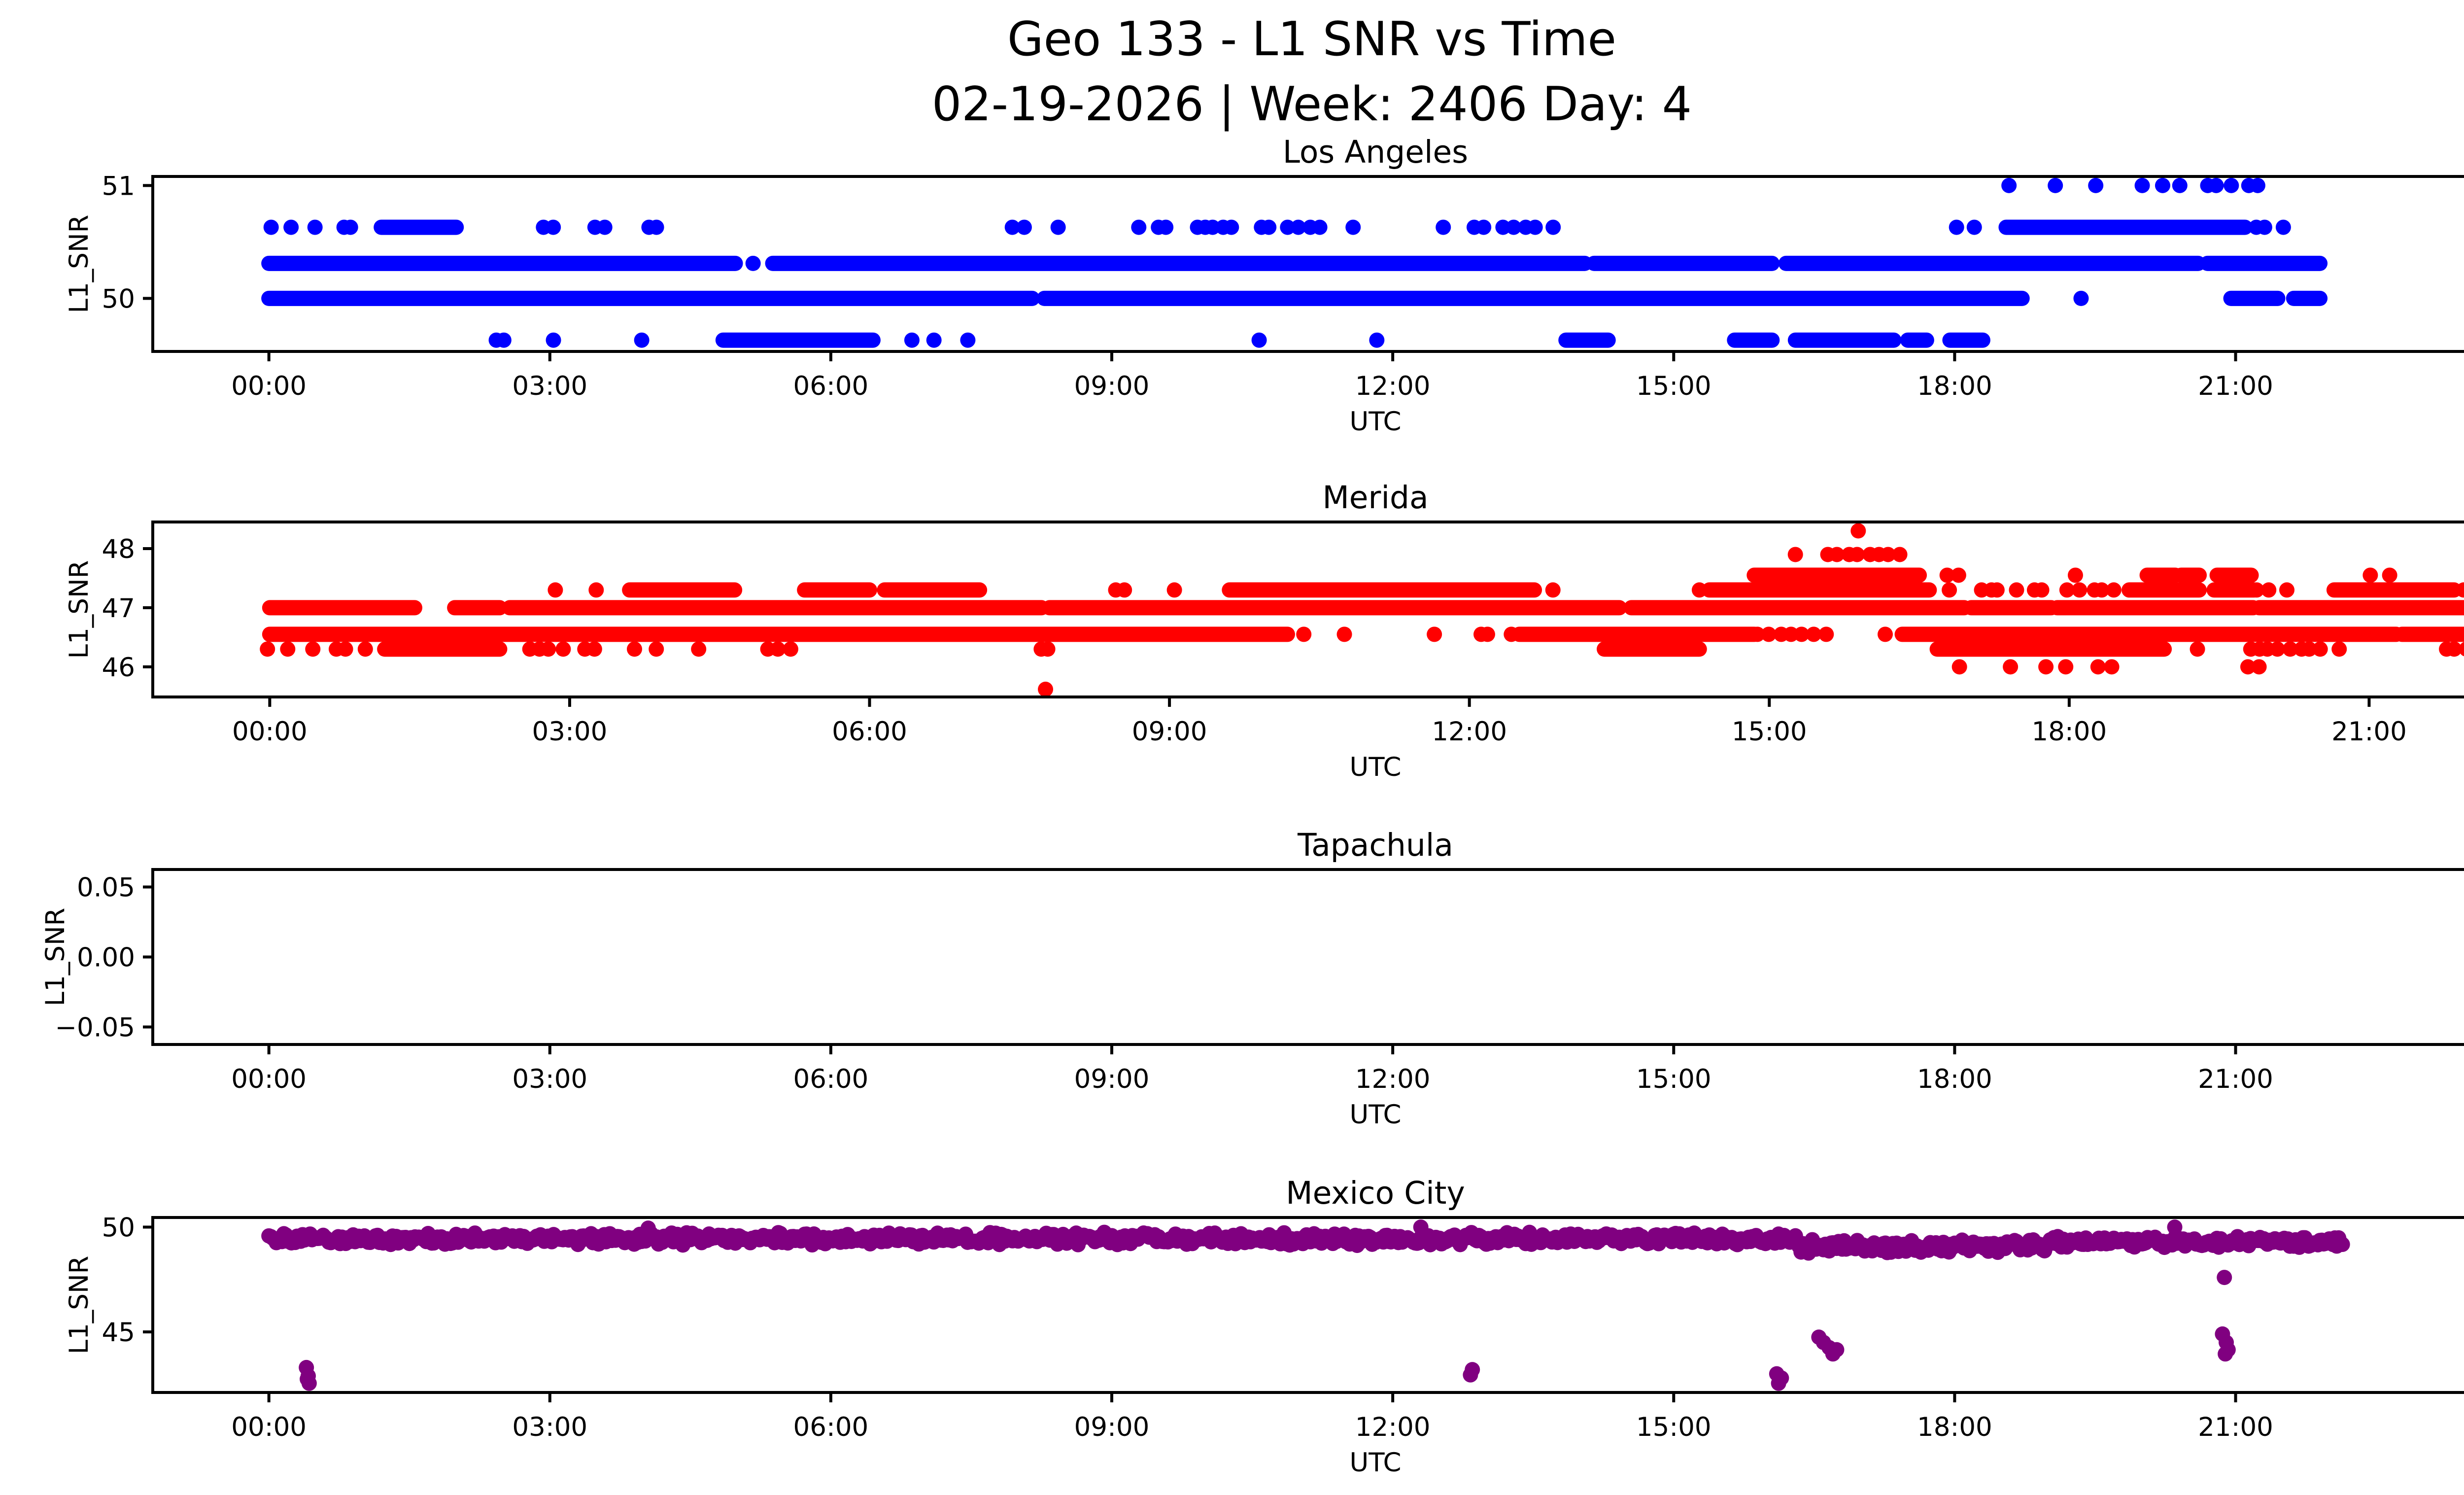 The image size is (2464, 1495). Describe the element at coordinates (1375, 845) in the screenshot. I see `subplot-title-tapachula: Tapachula` at that location.